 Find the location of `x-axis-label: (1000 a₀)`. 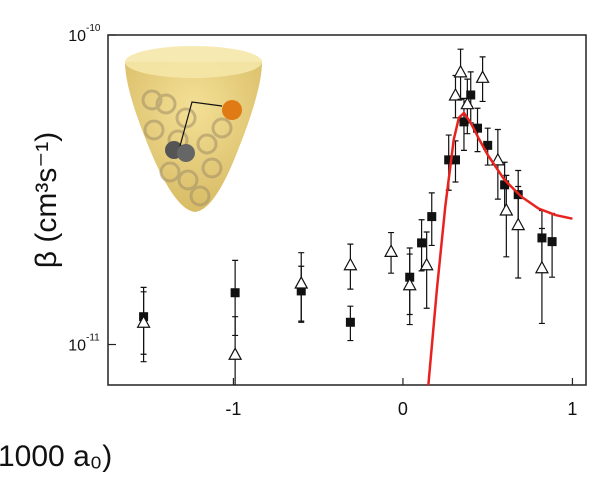

x-axis-label: (1000 a₀) is located at coordinates (56, 456).